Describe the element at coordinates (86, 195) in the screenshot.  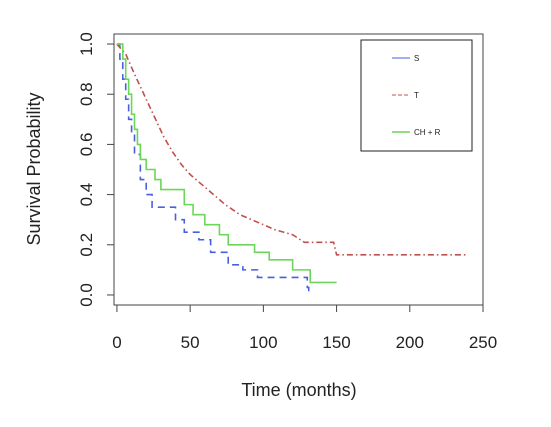
I see `y-tick-label: 0.4` at that location.